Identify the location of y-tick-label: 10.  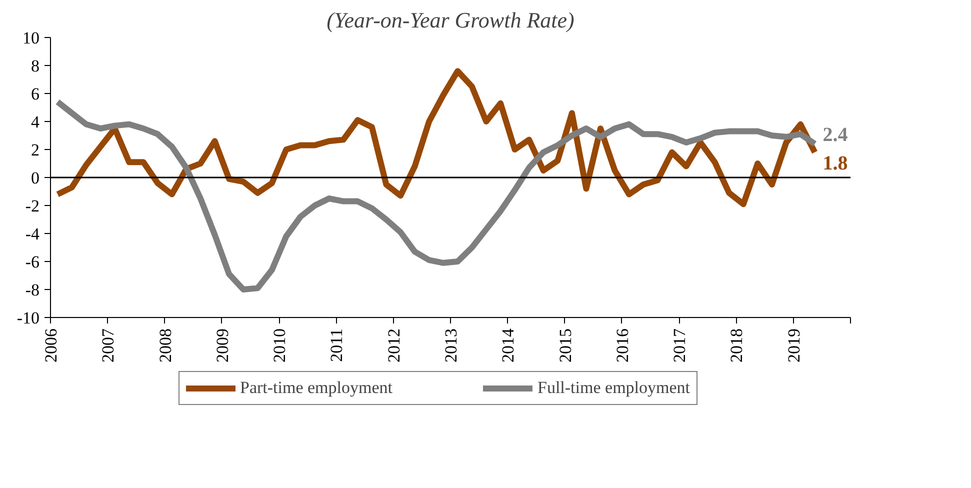
(31, 38).